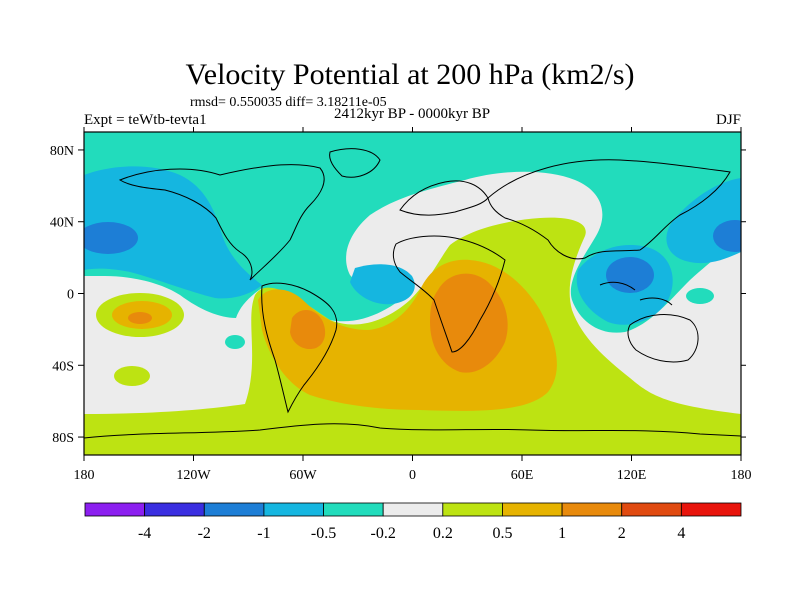  Describe the element at coordinates (63, 366) in the screenshot. I see `y-tick-label: 40S` at that location.